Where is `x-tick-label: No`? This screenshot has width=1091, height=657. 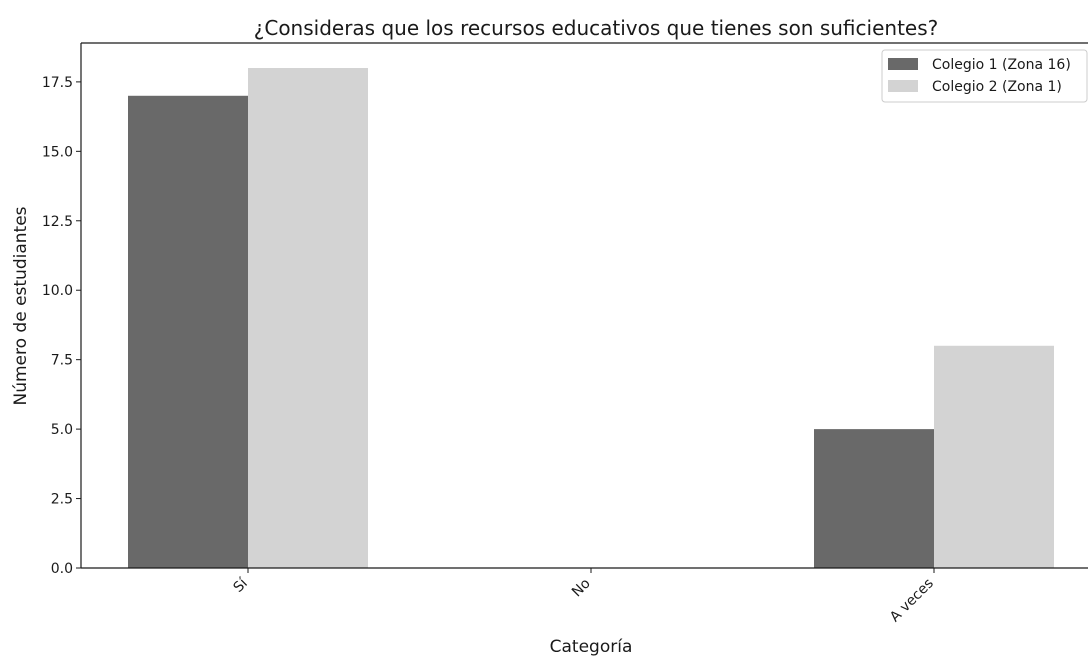
x-tick-label: No is located at coordinates (581, 588).